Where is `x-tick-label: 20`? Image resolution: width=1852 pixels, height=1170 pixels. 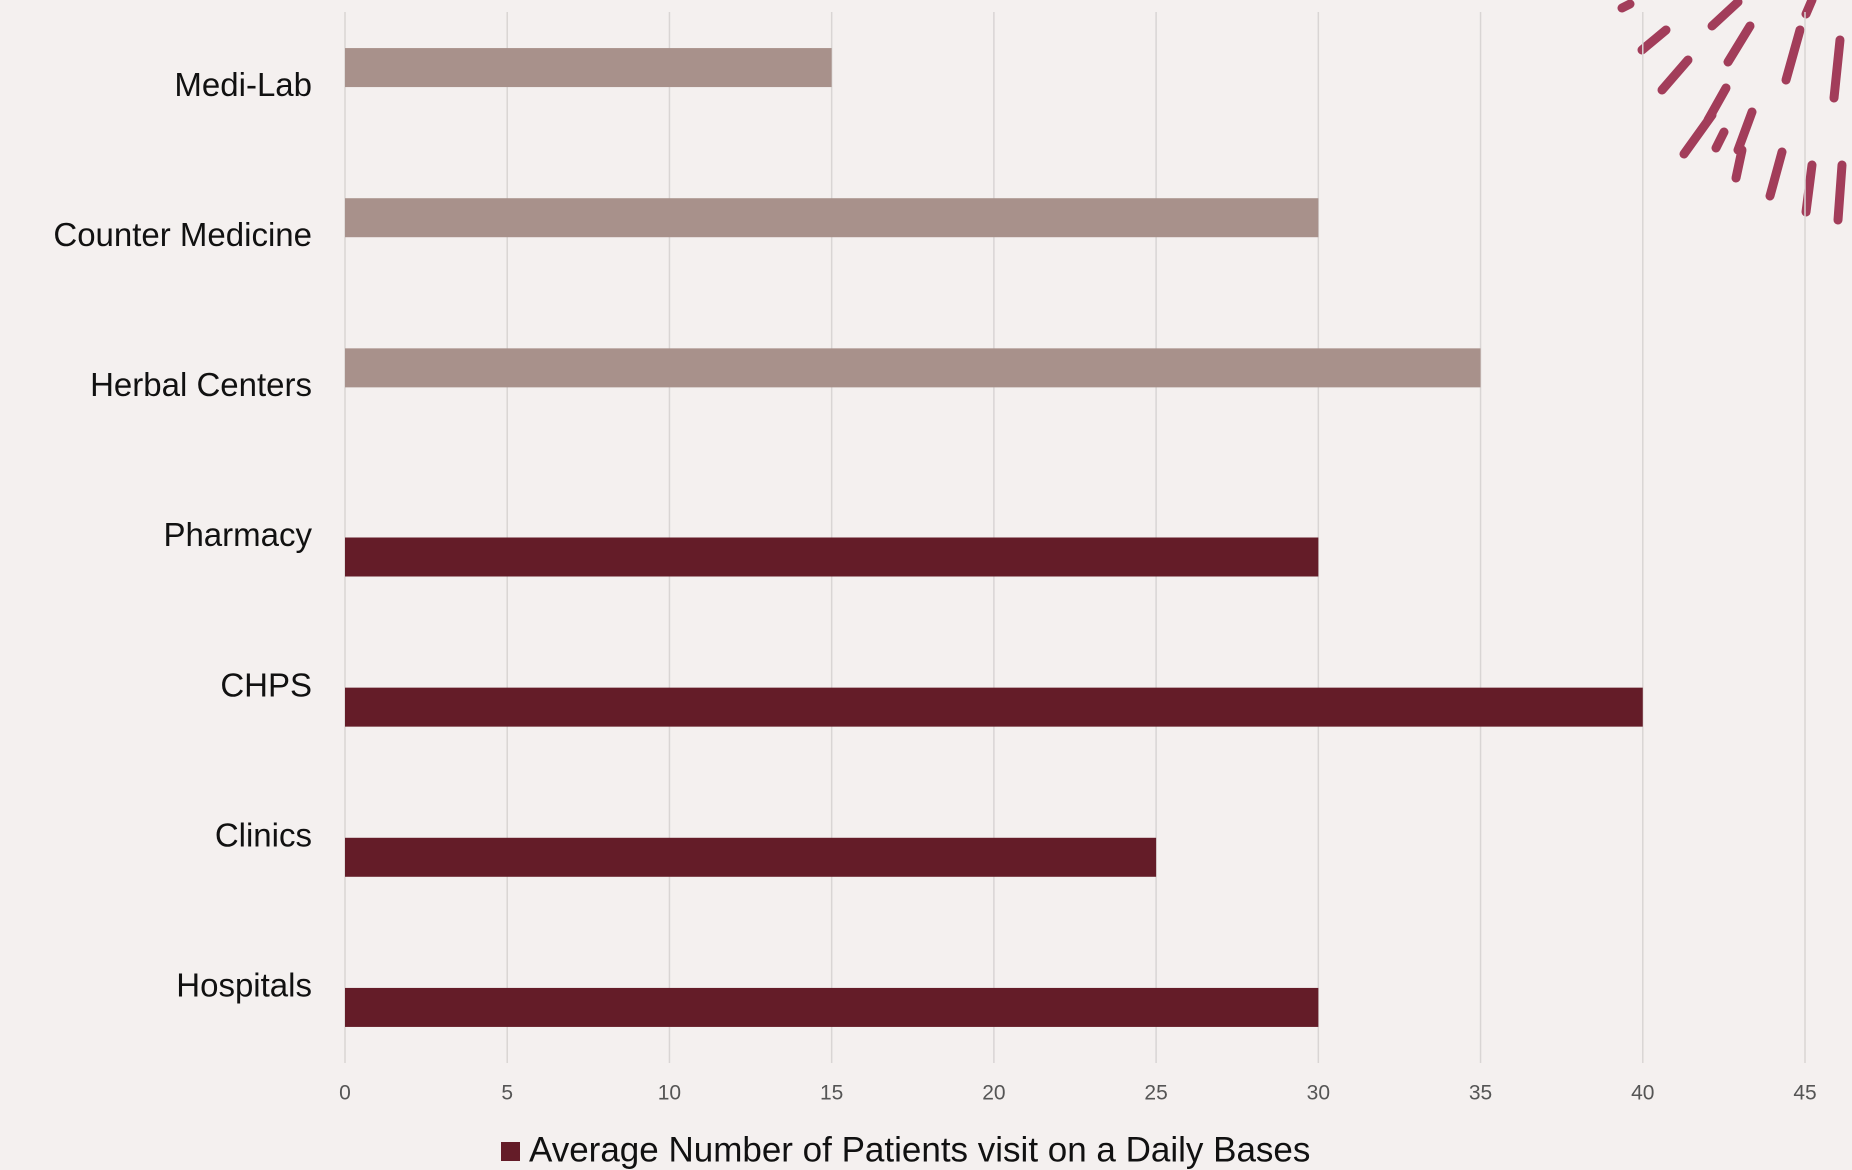
x-tick-label: 20 is located at coordinates (993, 1093).